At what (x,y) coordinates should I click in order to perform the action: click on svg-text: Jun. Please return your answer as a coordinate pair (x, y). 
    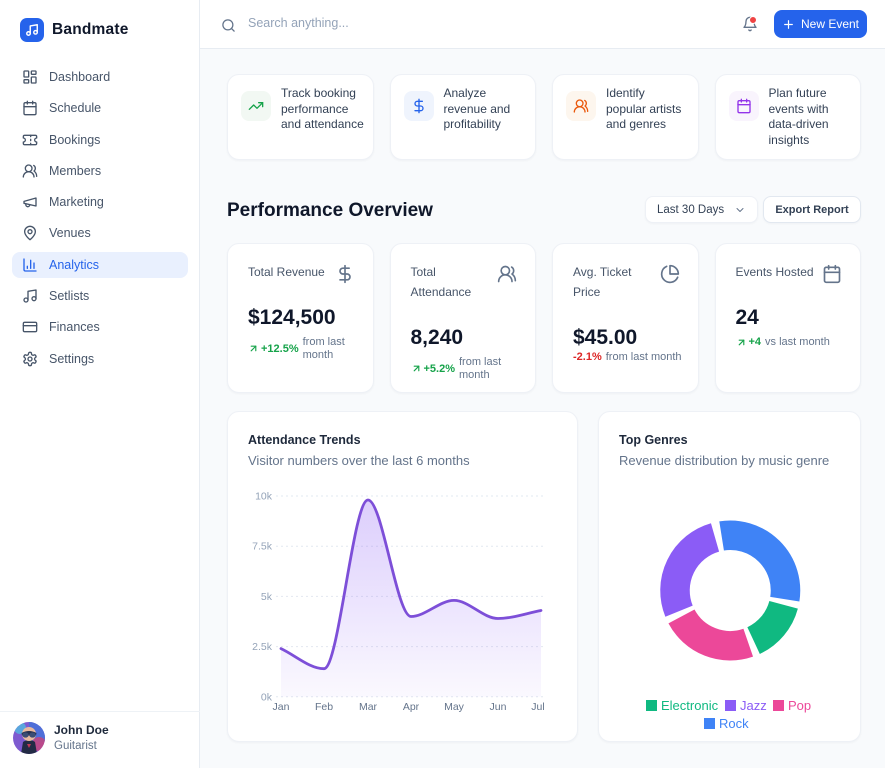
    Looking at the image, I should click on (498, 707).